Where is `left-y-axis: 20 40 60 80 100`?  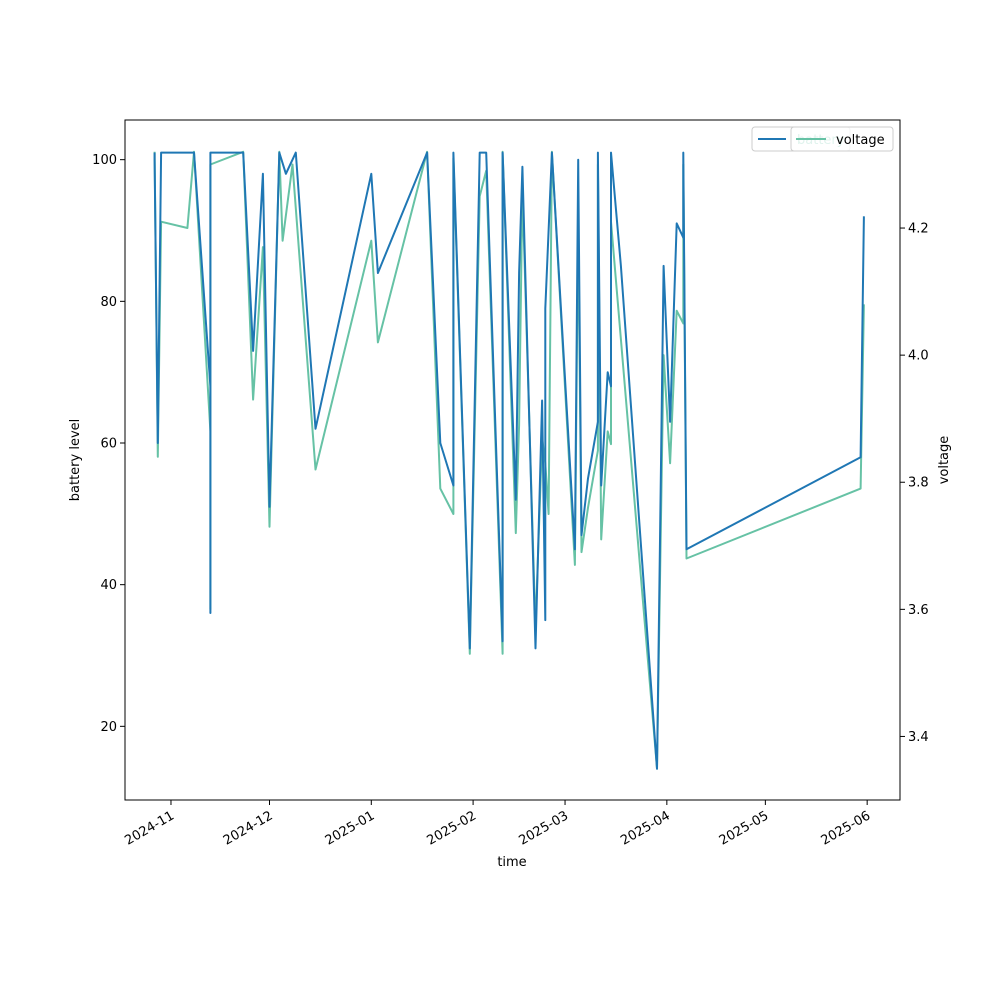 left-y-axis: 20 40 60 80 100 is located at coordinates (108, 444).